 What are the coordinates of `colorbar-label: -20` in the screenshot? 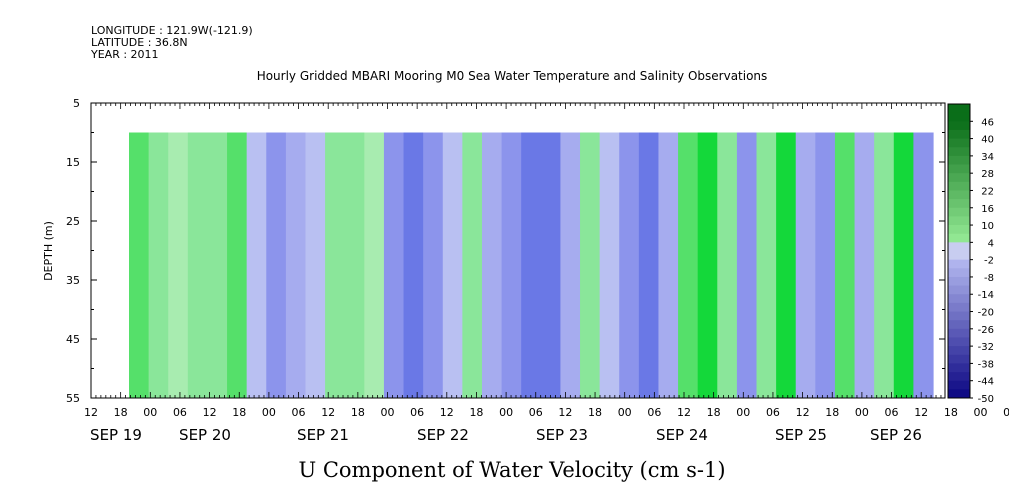 It's located at (986, 313).